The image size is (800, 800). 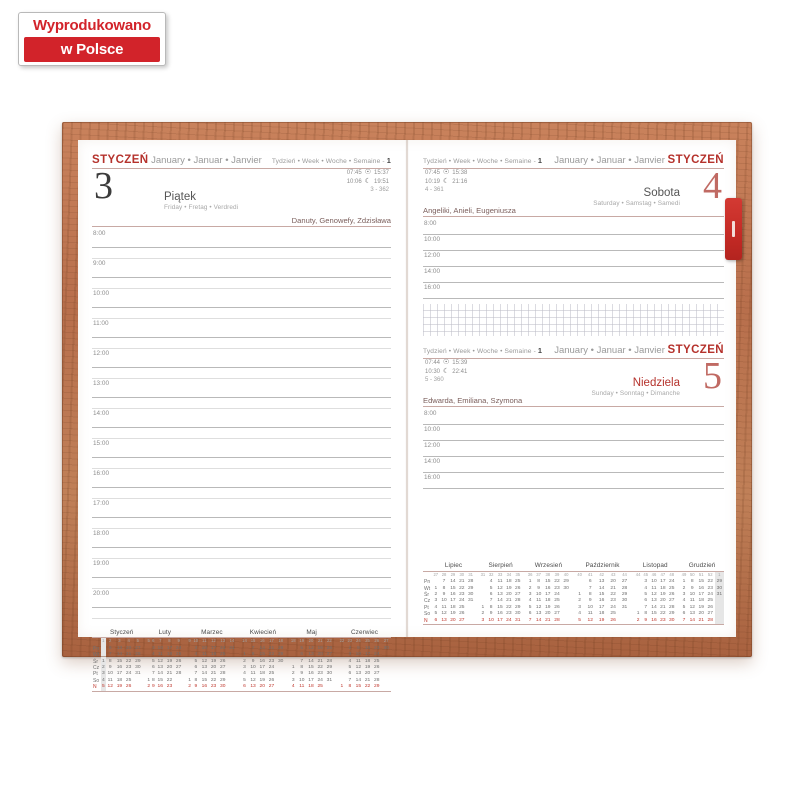 What do you see at coordinates (573, 291) in the screenshot?
I see `hour-row: 16:00` at bounding box center [573, 291].